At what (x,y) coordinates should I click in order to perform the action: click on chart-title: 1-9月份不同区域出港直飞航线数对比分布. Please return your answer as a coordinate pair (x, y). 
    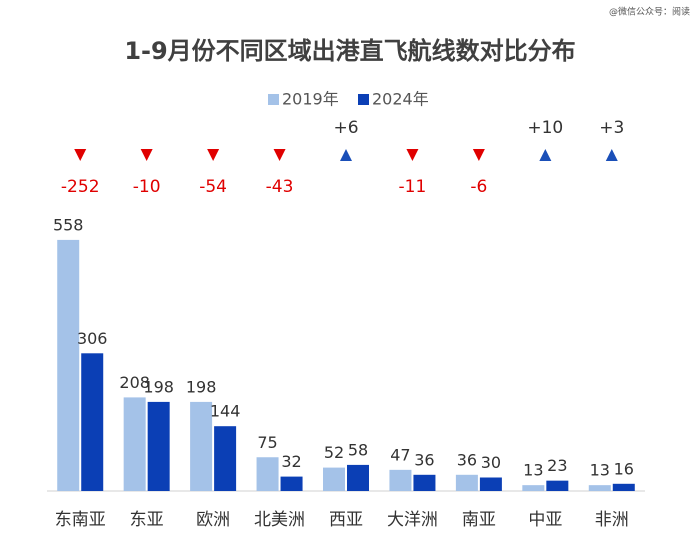
    Looking at the image, I should click on (349, 51).